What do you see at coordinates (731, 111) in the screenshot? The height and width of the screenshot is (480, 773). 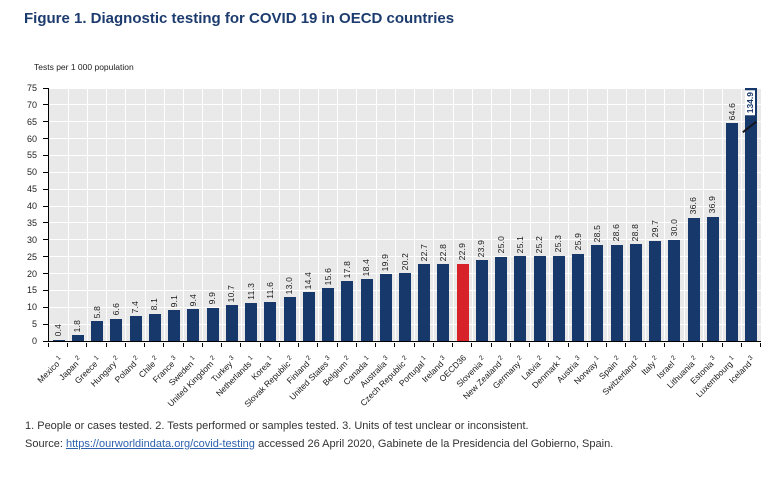 I see `bar-value-label: 64.6` at bounding box center [731, 111].